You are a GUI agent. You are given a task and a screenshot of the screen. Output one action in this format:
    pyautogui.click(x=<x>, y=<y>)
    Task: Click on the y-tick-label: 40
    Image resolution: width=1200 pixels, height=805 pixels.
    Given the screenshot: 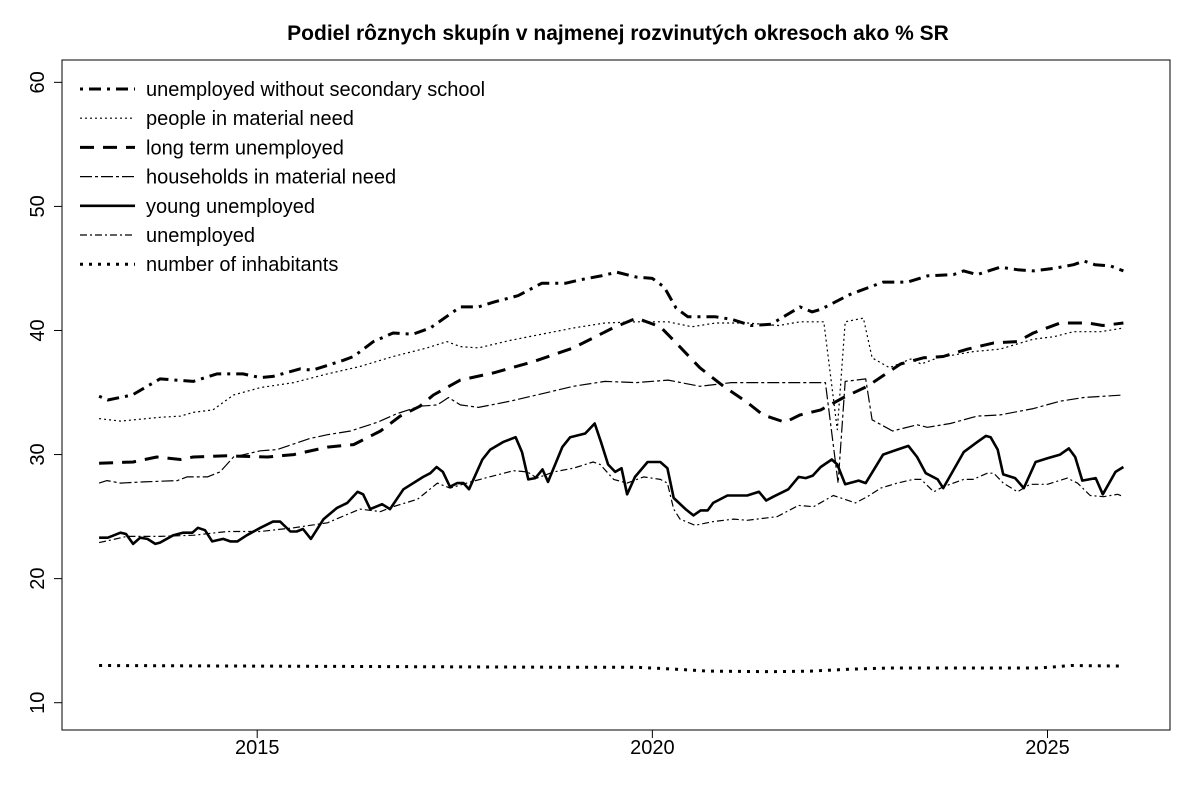 What is the action you would take?
    pyautogui.click(x=38, y=330)
    